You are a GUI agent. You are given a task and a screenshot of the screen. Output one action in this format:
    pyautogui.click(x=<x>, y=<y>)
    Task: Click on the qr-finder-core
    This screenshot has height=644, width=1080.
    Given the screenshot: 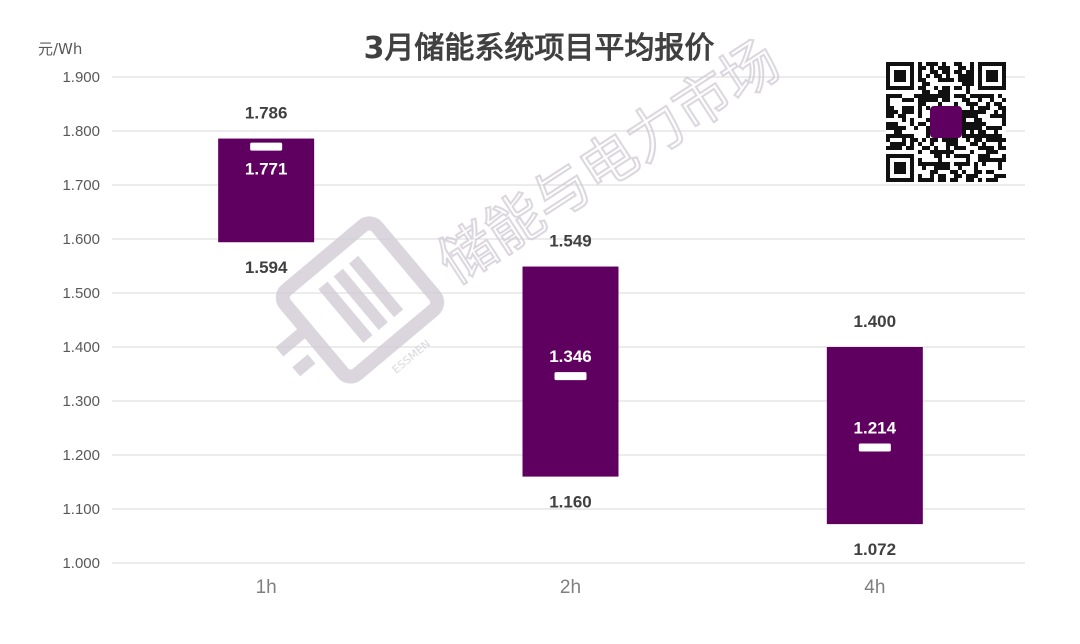 What is the action you would take?
    pyautogui.click(x=900, y=168)
    